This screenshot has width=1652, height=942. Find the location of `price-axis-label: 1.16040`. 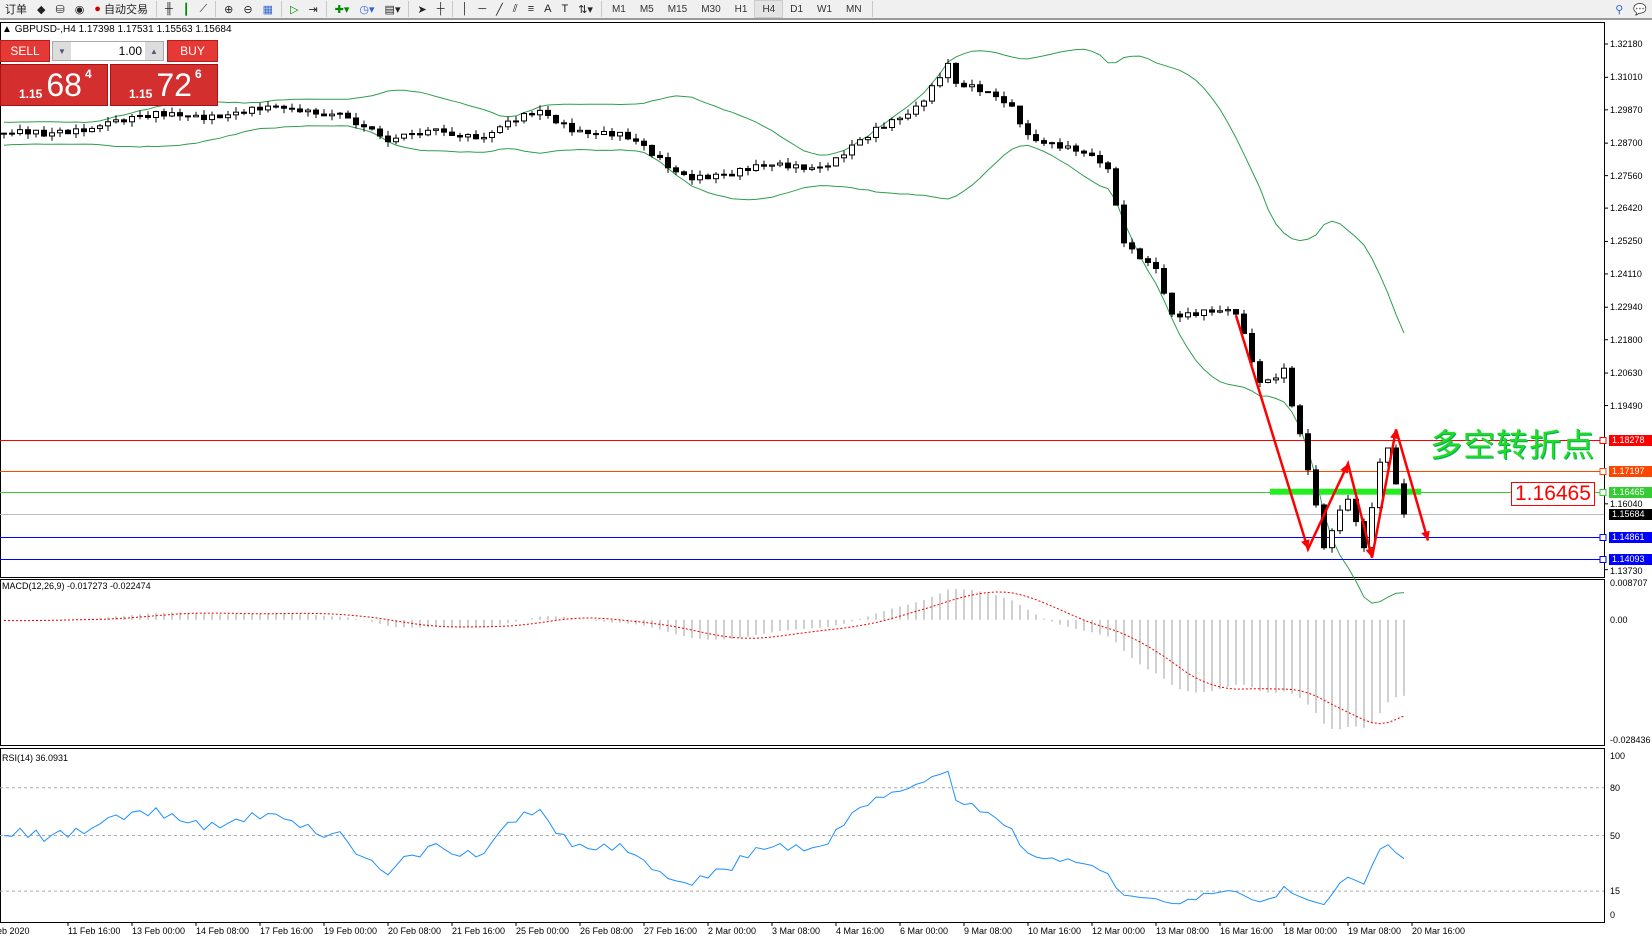

price-axis-label: 1.16040 is located at coordinates (1626, 504).